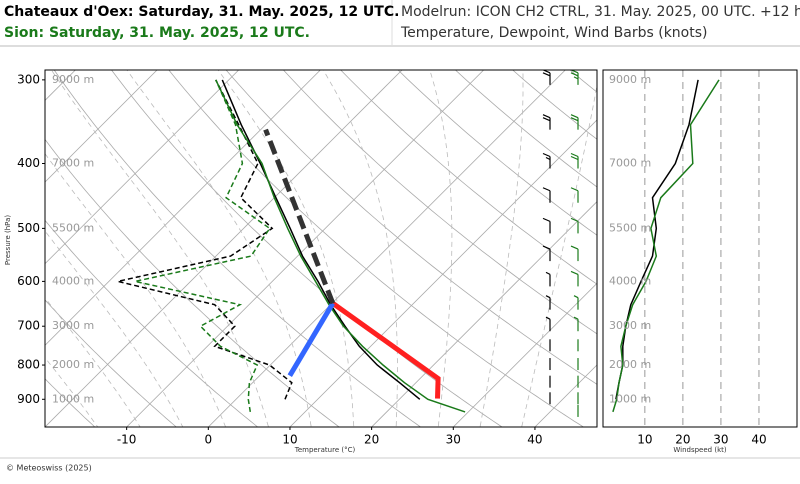 The width and height of the screenshot is (800, 484). Describe the element at coordinates (325, 450) in the screenshot. I see `x-axis-label: Temperature (°C)` at that location.